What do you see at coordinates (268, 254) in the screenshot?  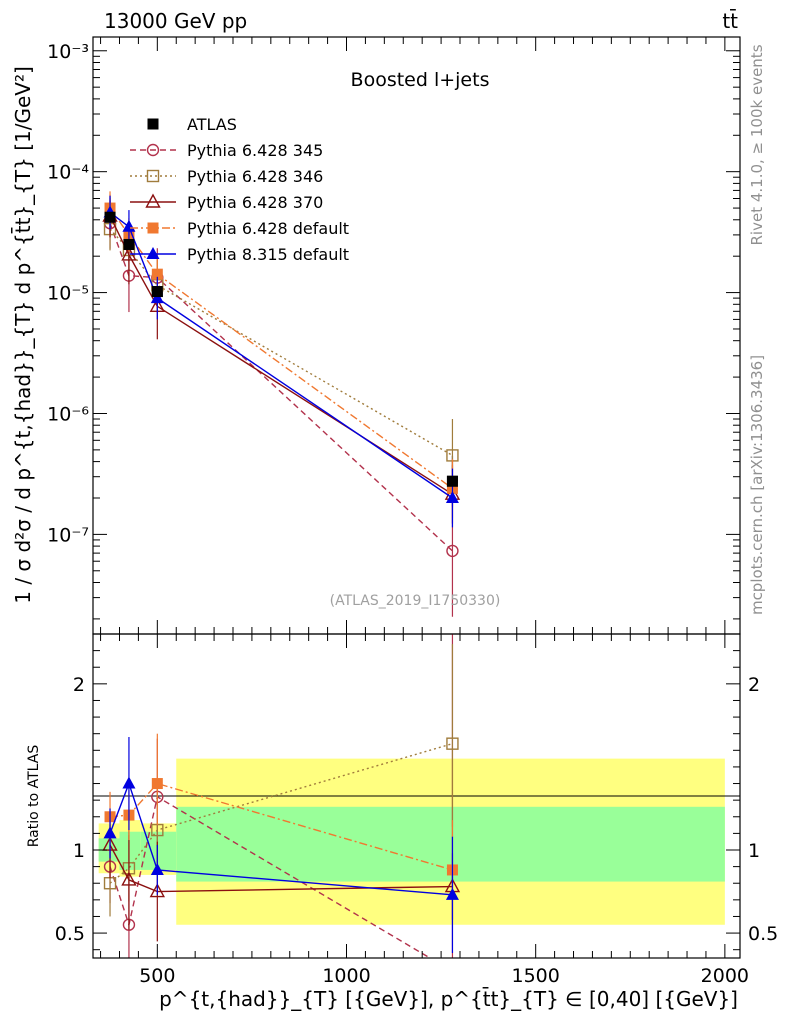 I see `legend-entry: Pythia 8.315 default` at bounding box center [268, 254].